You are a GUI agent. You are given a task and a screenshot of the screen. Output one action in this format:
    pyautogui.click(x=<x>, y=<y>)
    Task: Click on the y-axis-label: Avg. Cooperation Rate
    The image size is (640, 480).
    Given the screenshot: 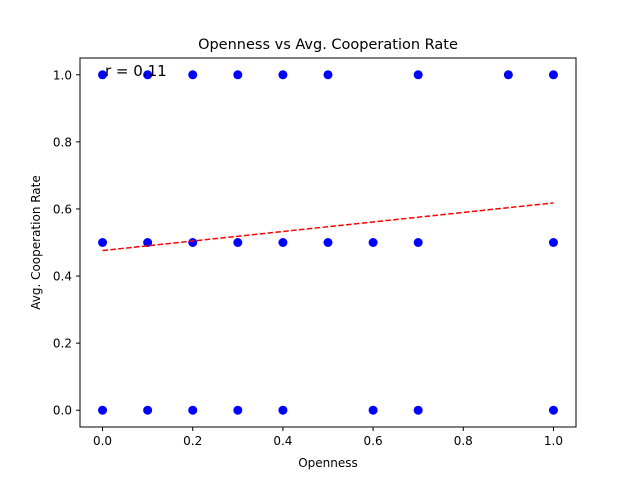 What is the action you would take?
    pyautogui.click(x=36, y=242)
    